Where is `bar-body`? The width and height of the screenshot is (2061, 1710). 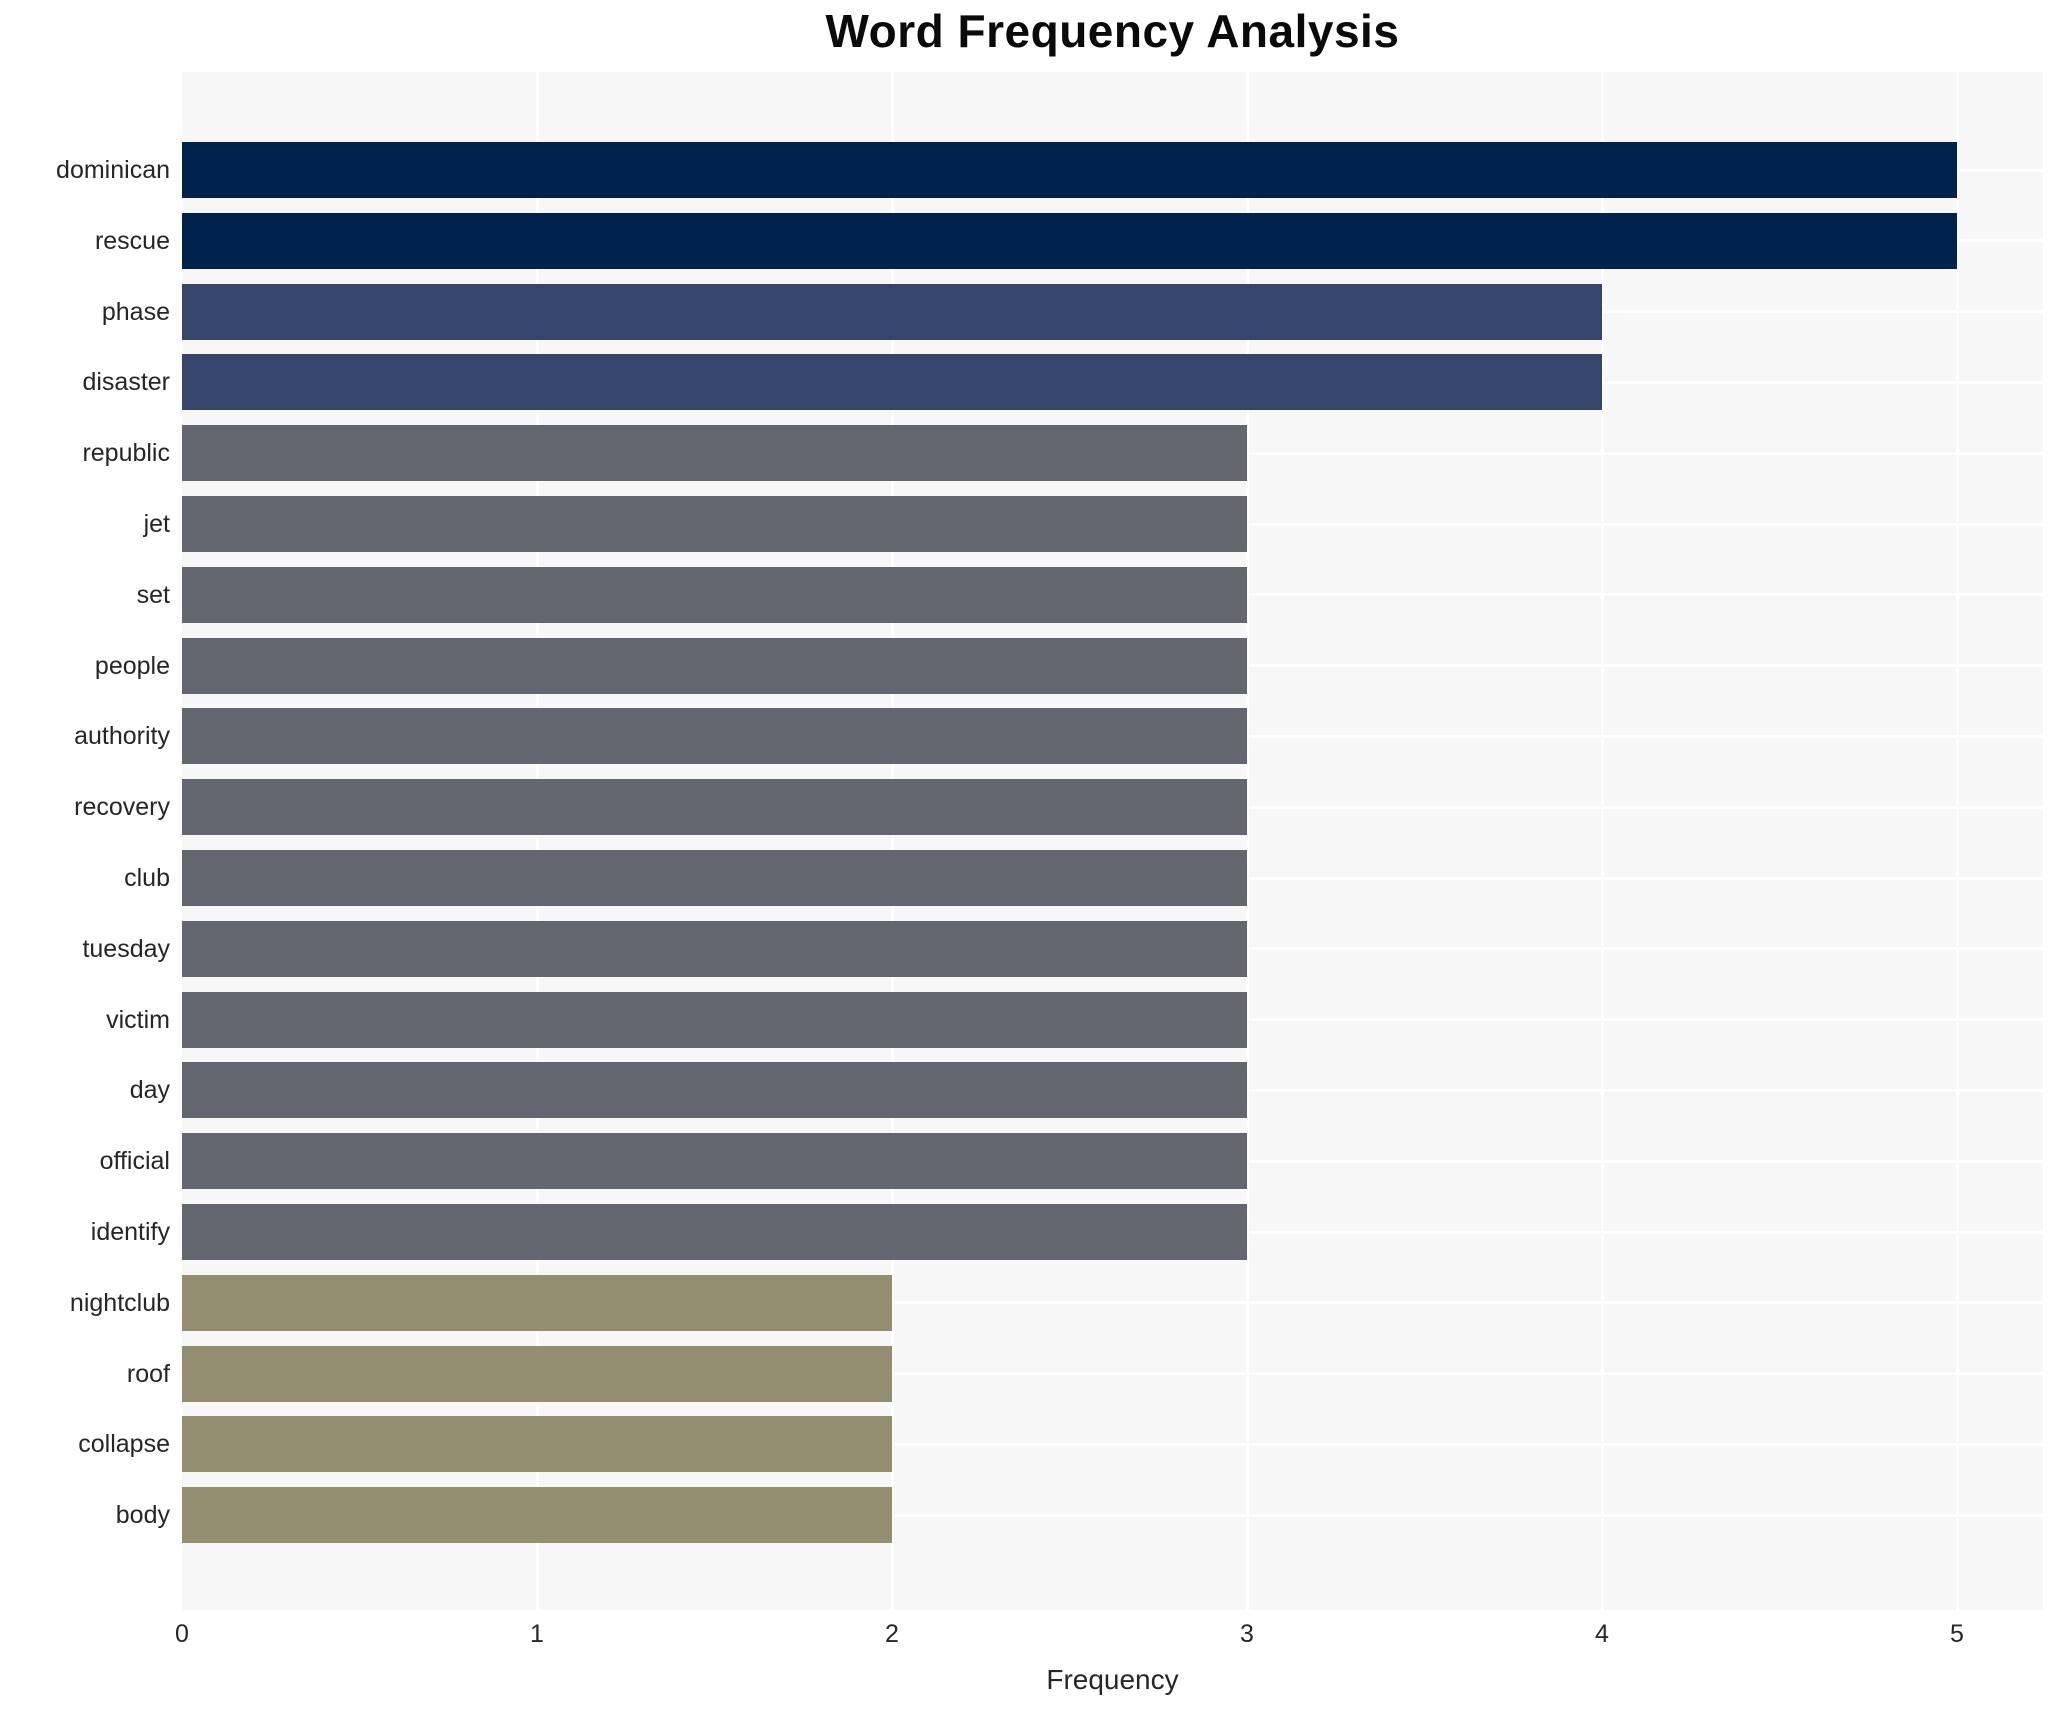 bar-body is located at coordinates (537, 1515).